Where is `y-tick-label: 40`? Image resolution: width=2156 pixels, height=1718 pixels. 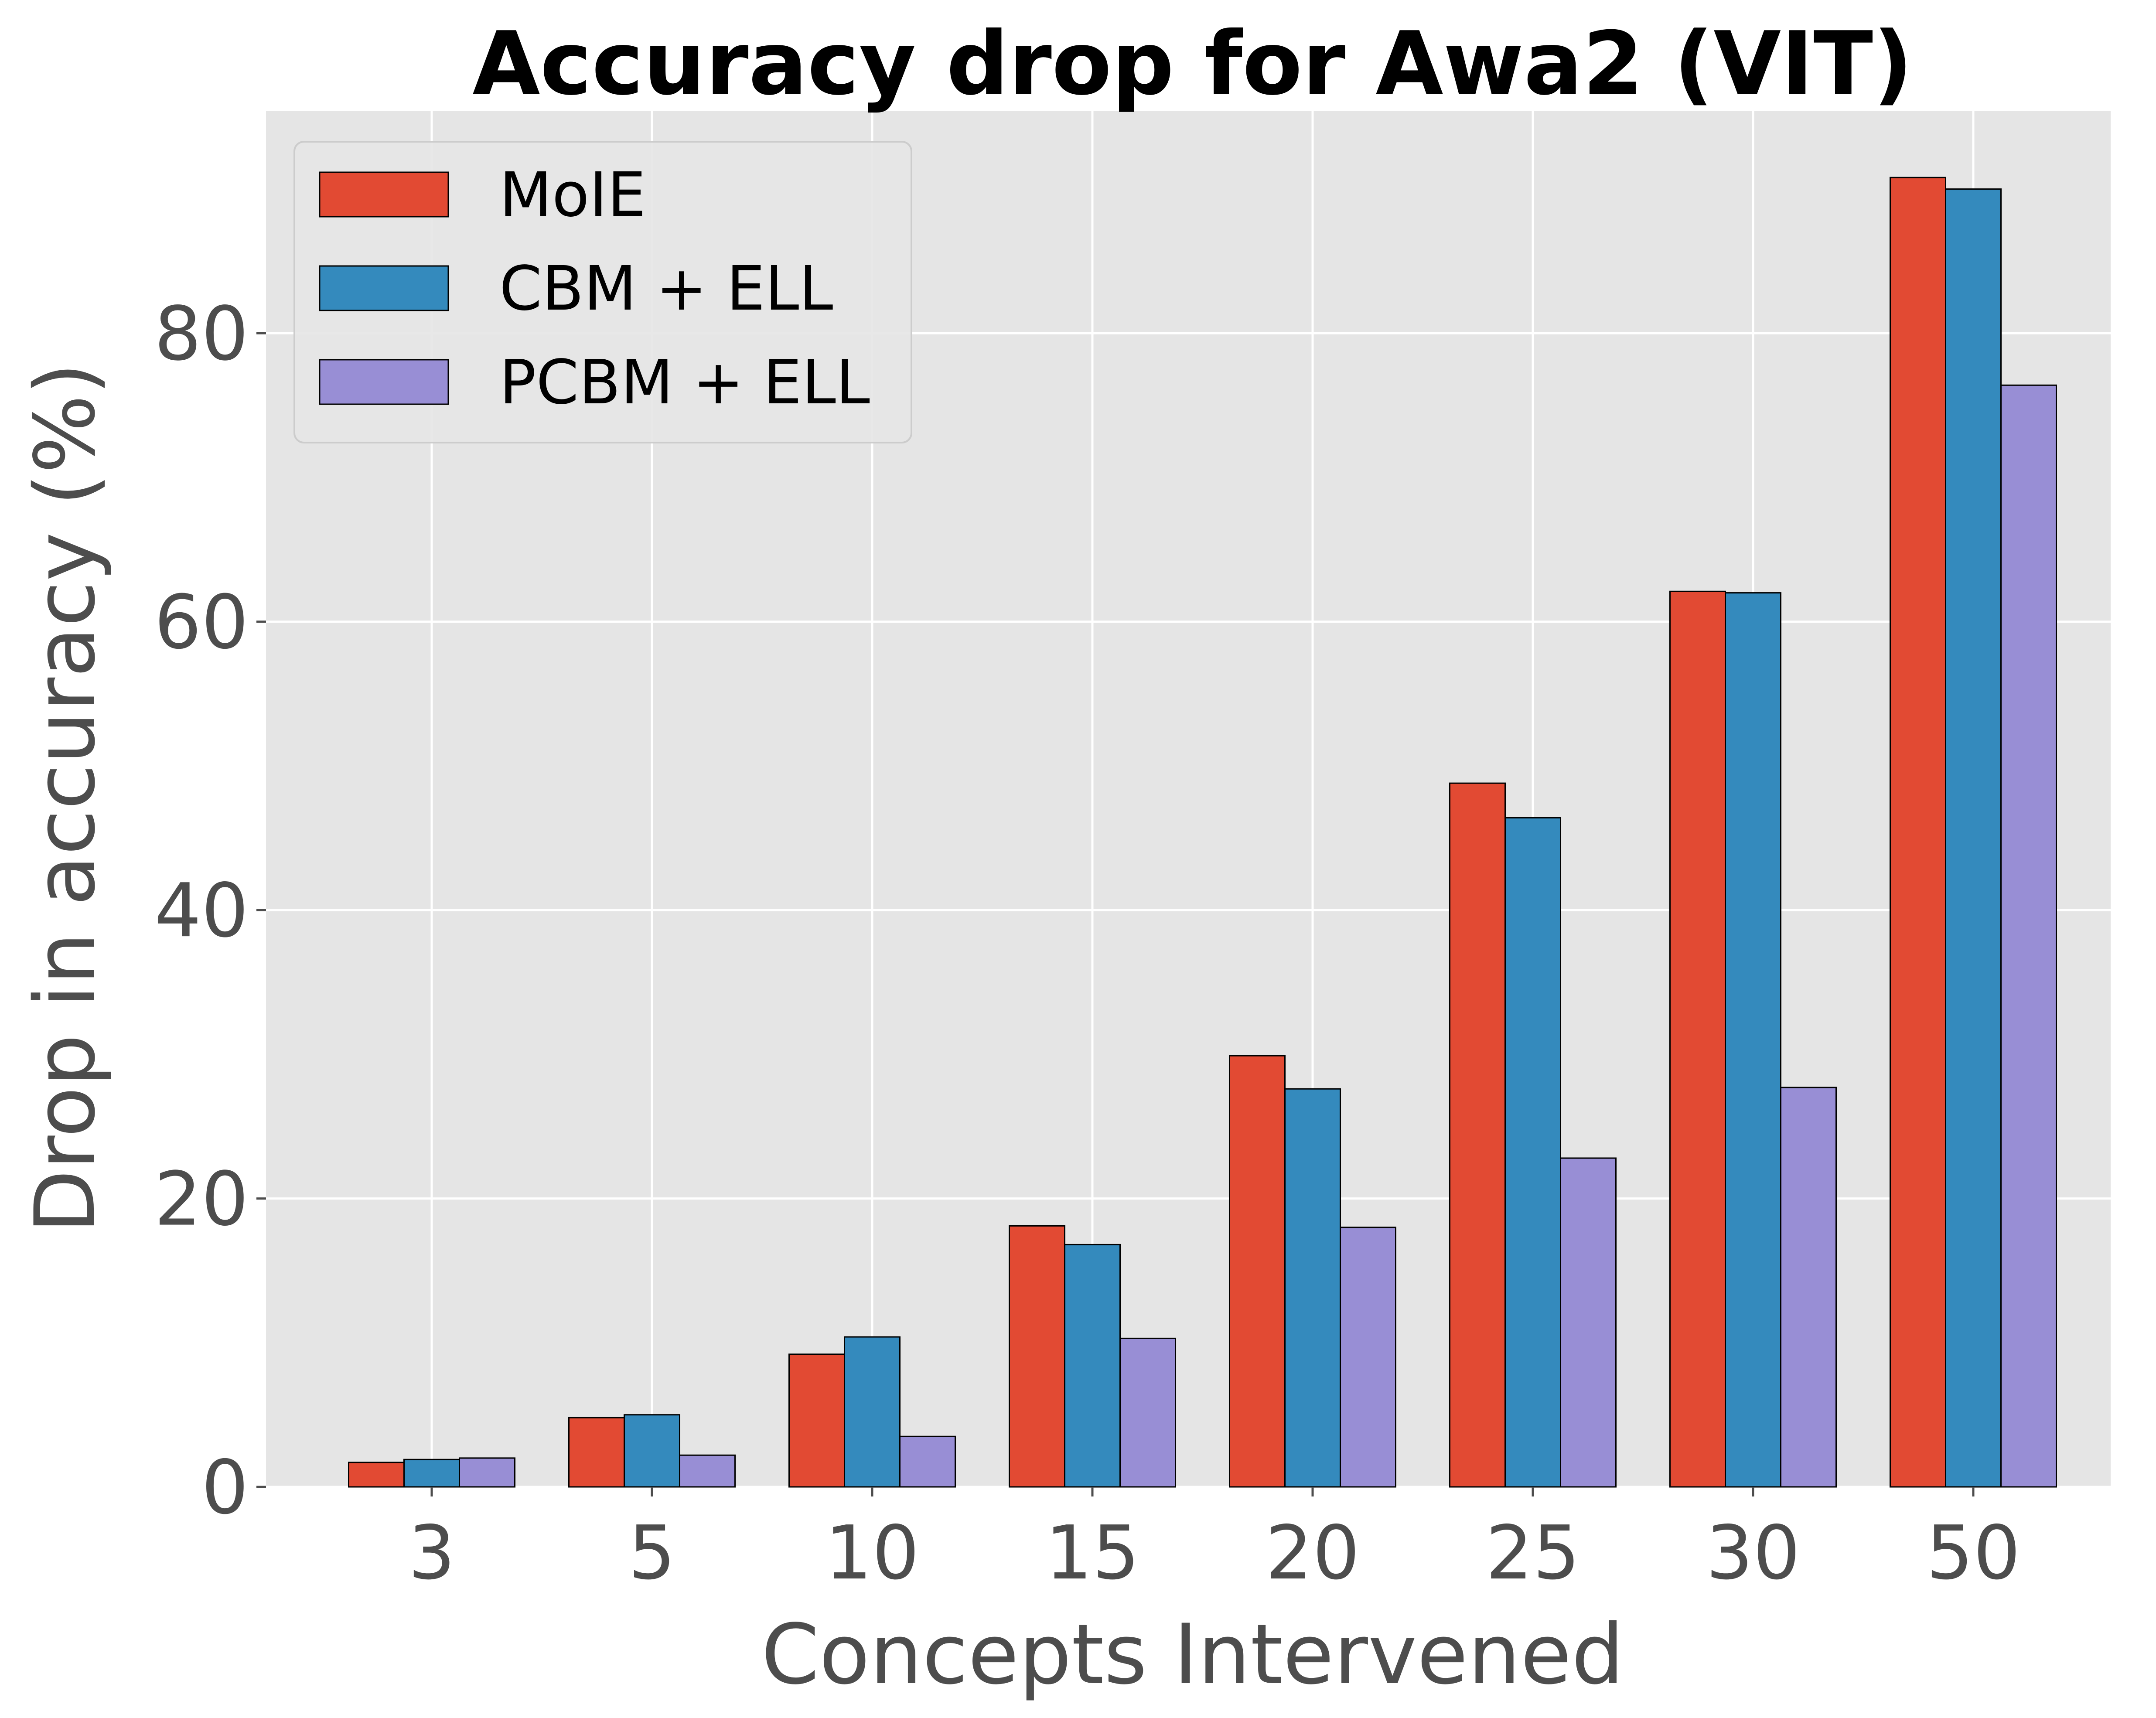
y-tick-label: 40 is located at coordinates (201, 911).